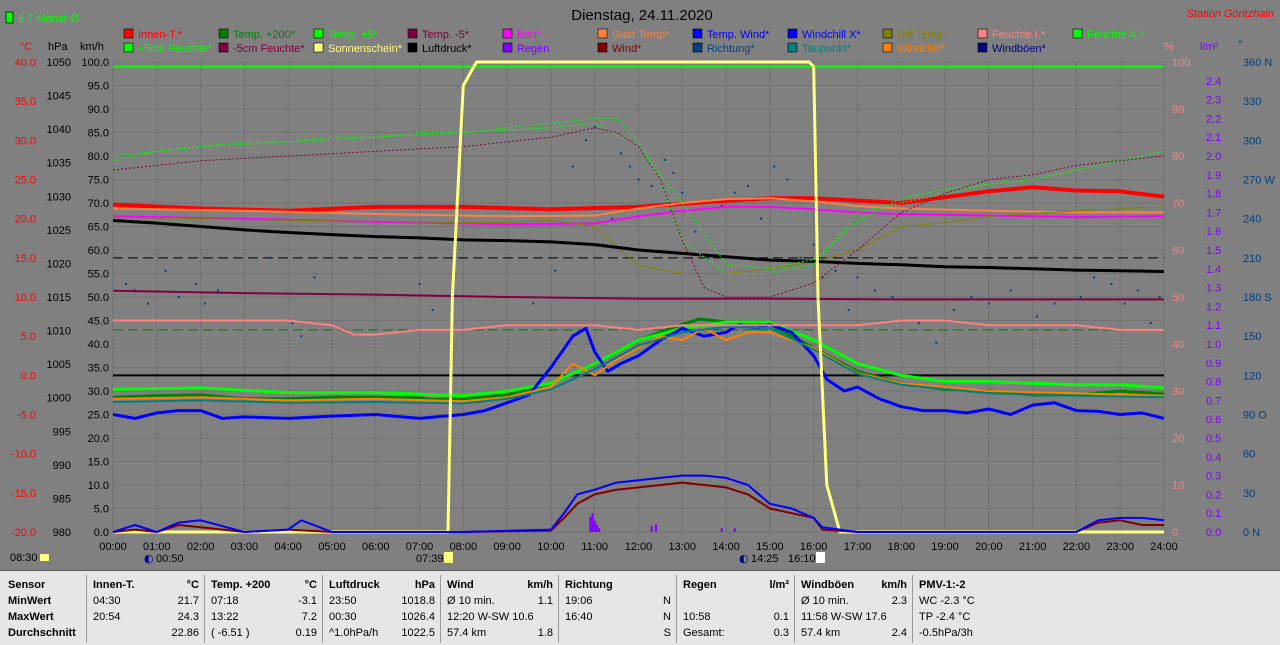 The image size is (1280, 645). Describe the element at coordinates (1213, 195) in the screenshot. I see `rain-tick-label: 1.8` at that location.